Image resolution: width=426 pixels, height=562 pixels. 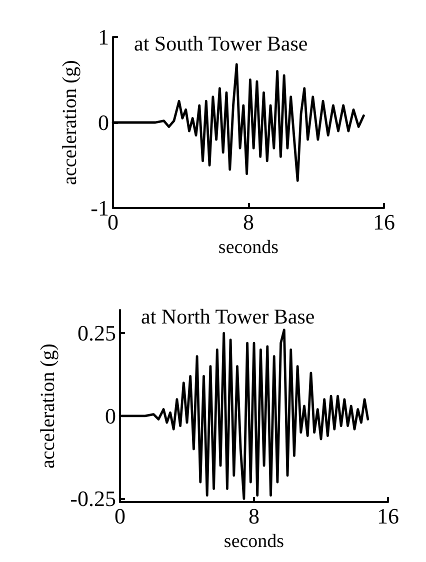 I want to click on y-tick-label: -1, so click(x=99, y=208).